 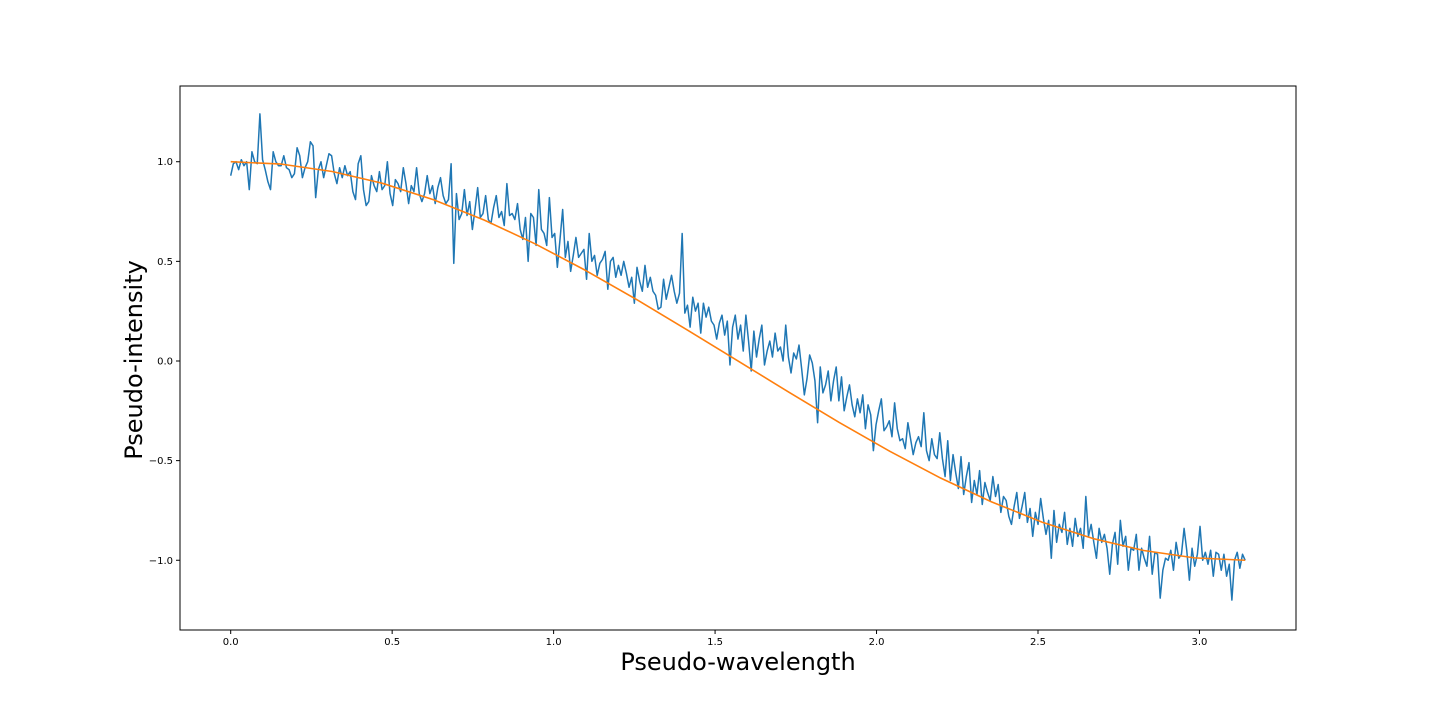 I want to click on x-axis-label: Pseudo-wavelength, so click(x=737, y=662).